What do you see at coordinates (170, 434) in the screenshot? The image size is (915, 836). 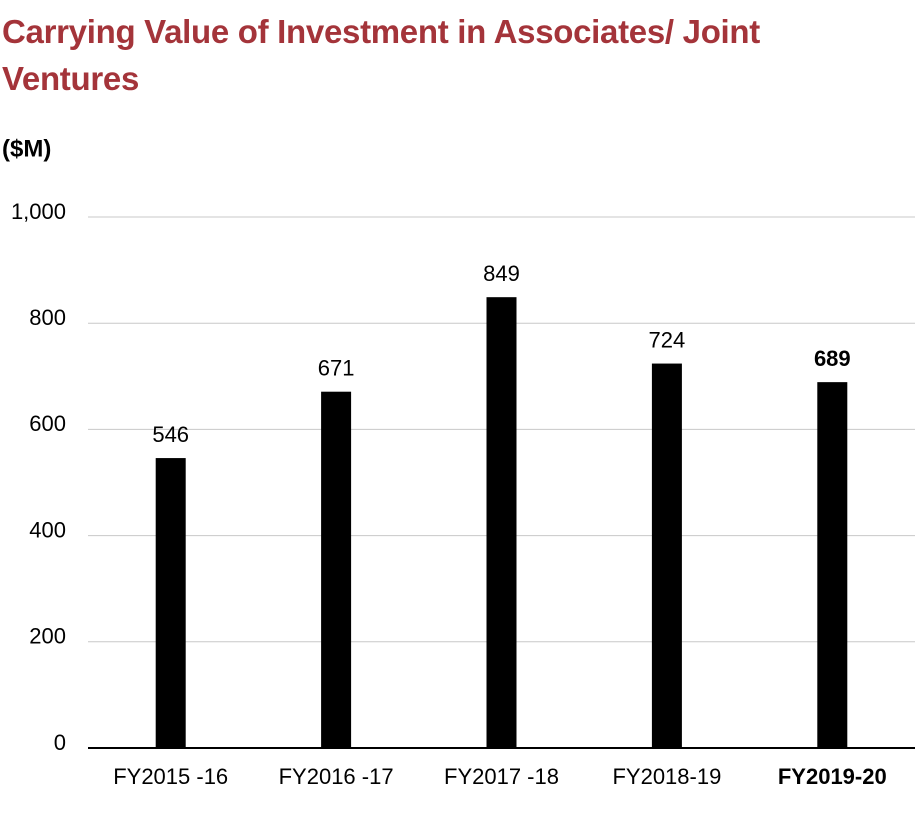 I see `value-label: 546` at bounding box center [170, 434].